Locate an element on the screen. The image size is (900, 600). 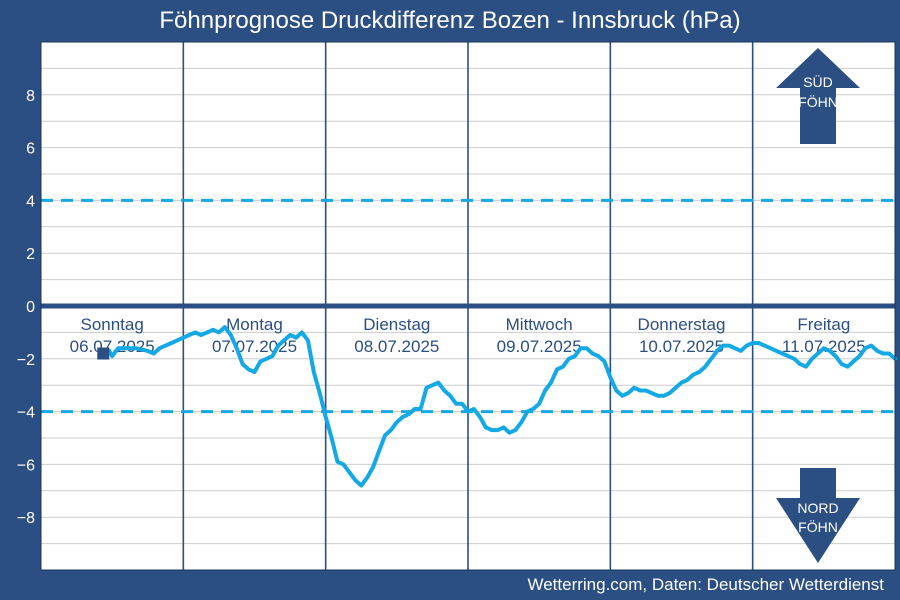
y-tick-label: −4 is located at coordinates (26, 413).